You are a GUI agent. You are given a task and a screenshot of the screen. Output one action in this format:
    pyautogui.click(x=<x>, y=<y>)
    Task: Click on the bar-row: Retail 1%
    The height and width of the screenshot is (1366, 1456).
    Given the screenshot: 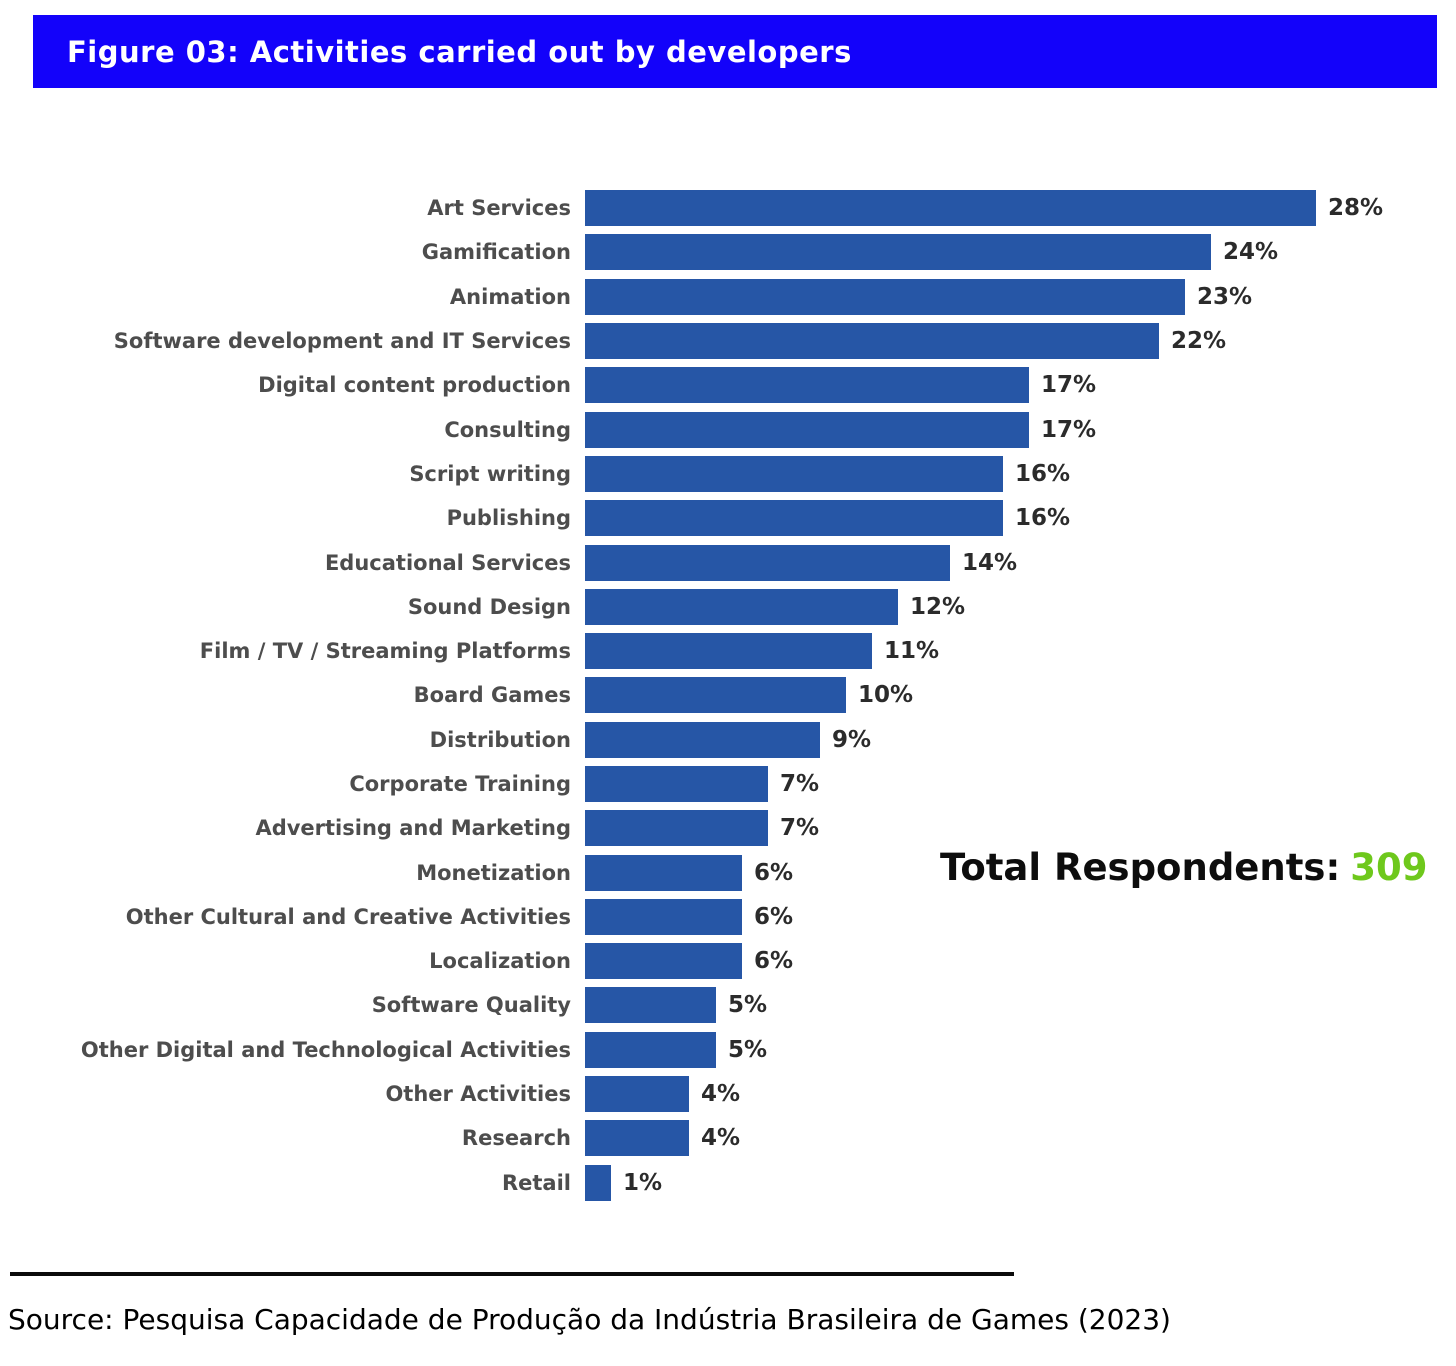 What is the action you would take?
    pyautogui.click(x=728, y=1183)
    